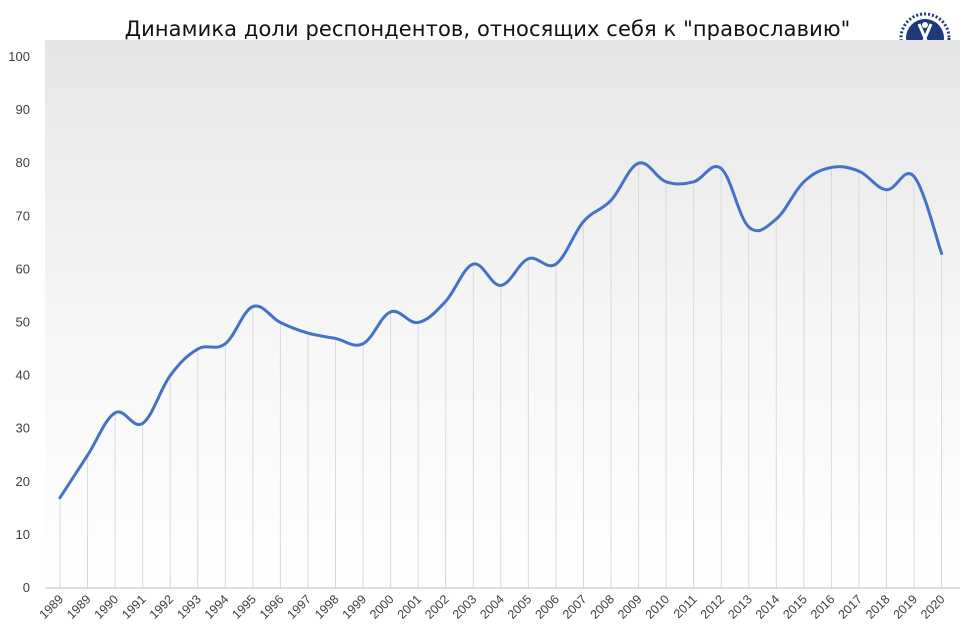 This screenshot has width=975, height=641. I want to click on x-tick-label: 1996, so click(272, 607).